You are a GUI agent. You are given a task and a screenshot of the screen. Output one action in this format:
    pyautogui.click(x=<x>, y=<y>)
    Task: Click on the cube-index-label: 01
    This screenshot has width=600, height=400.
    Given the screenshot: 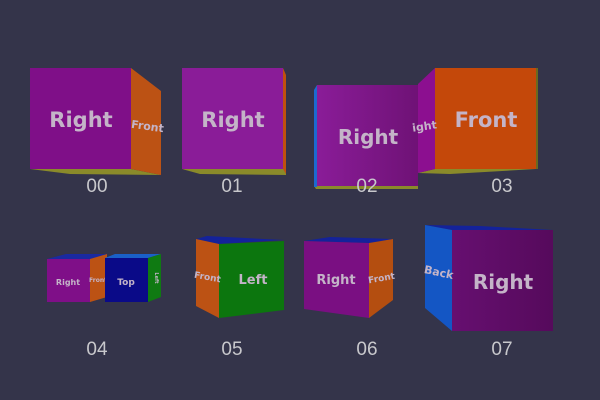 What is the action you would take?
    pyautogui.click(x=231, y=186)
    